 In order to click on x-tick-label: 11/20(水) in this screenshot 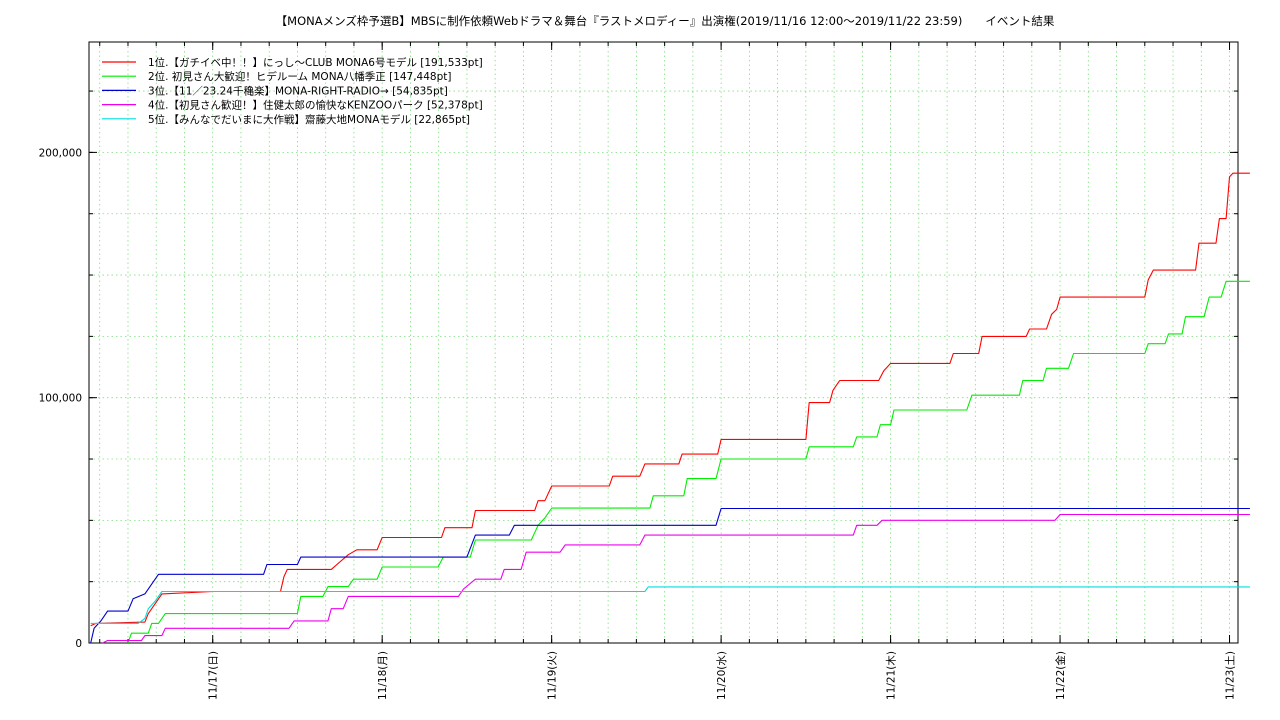, I will do `click(722, 675)`.